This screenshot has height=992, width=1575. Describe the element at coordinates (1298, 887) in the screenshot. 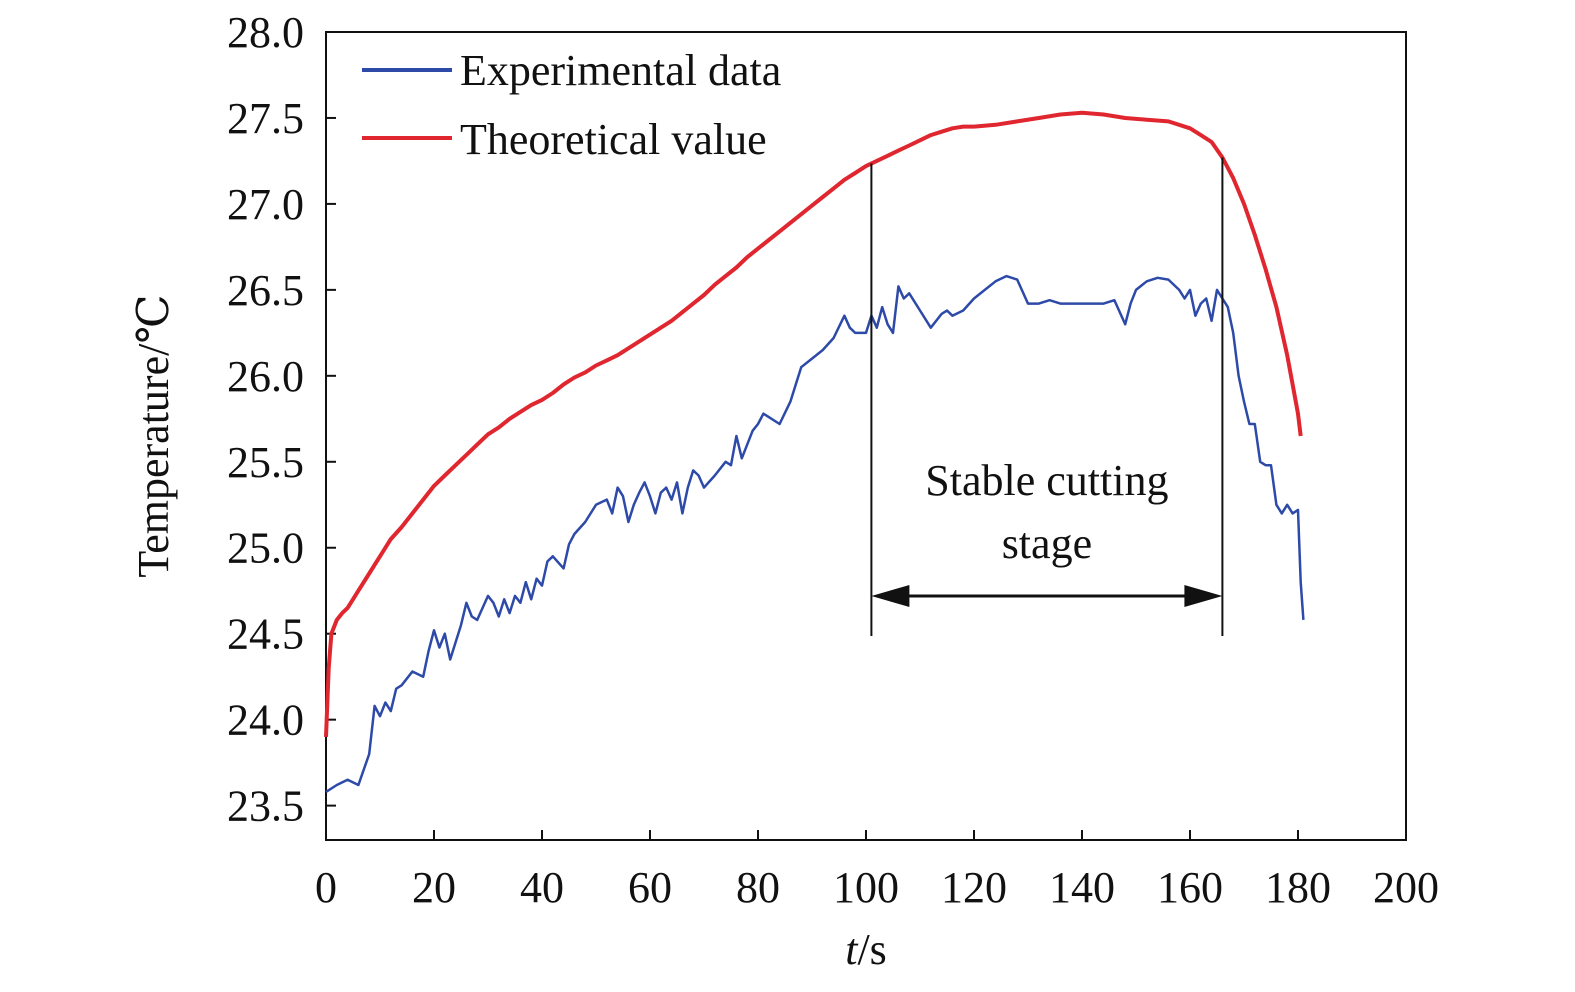

I see `x-tick-label: 180` at that location.